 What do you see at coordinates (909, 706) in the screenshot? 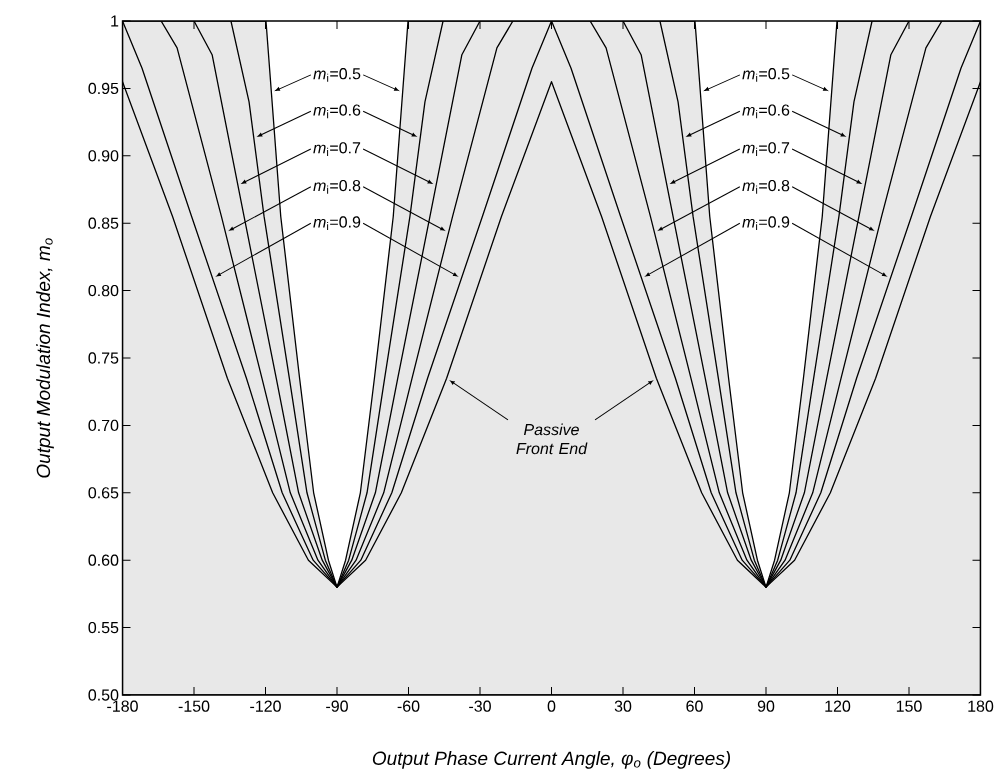
I see `x-tick-label: 150` at bounding box center [909, 706].